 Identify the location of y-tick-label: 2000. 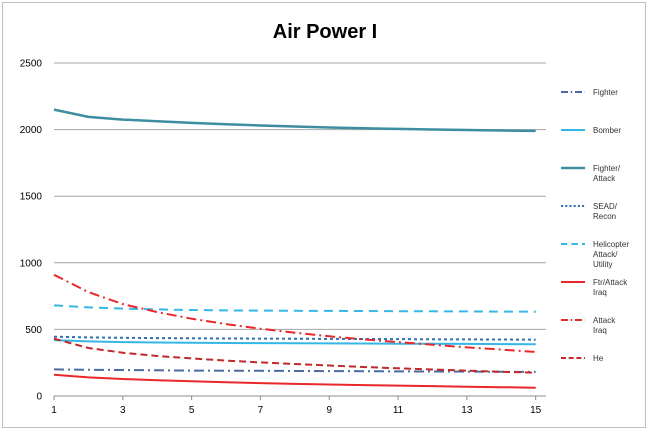
(31, 130).